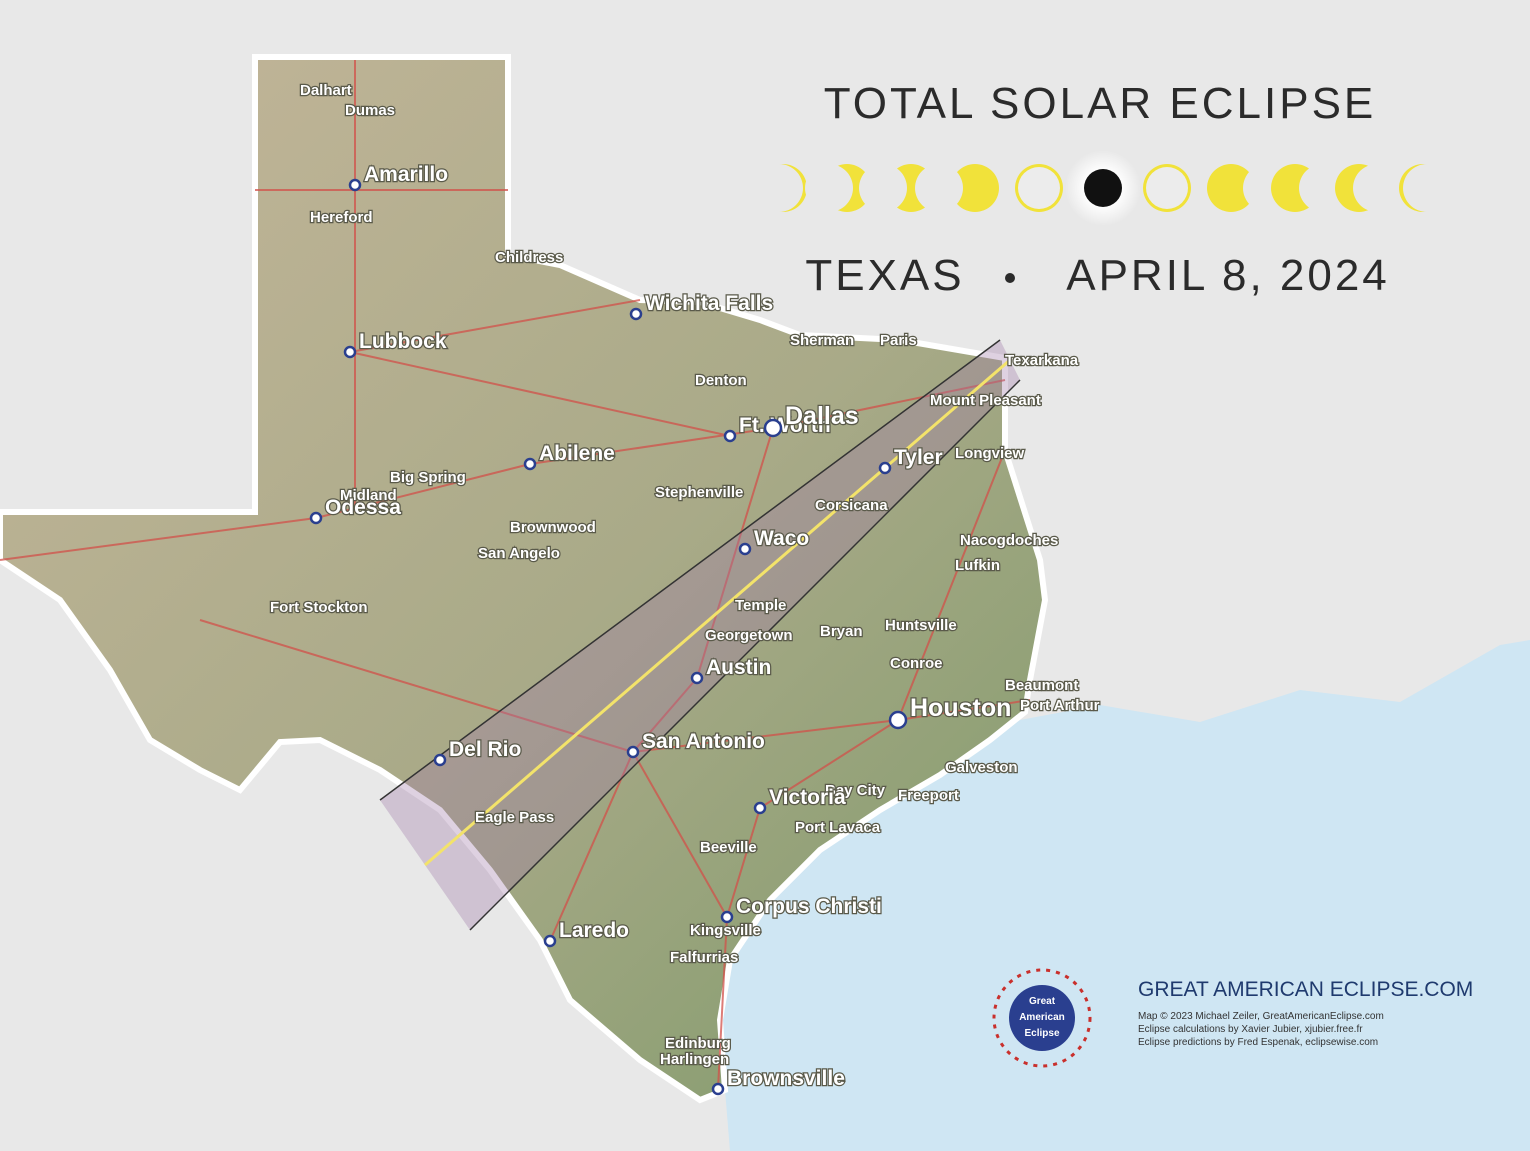 Image resolution: width=1530 pixels, height=1151 pixels. I want to click on credits-site: GREAT AMERICAN ECLIPSE.COM, so click(1305, 989).